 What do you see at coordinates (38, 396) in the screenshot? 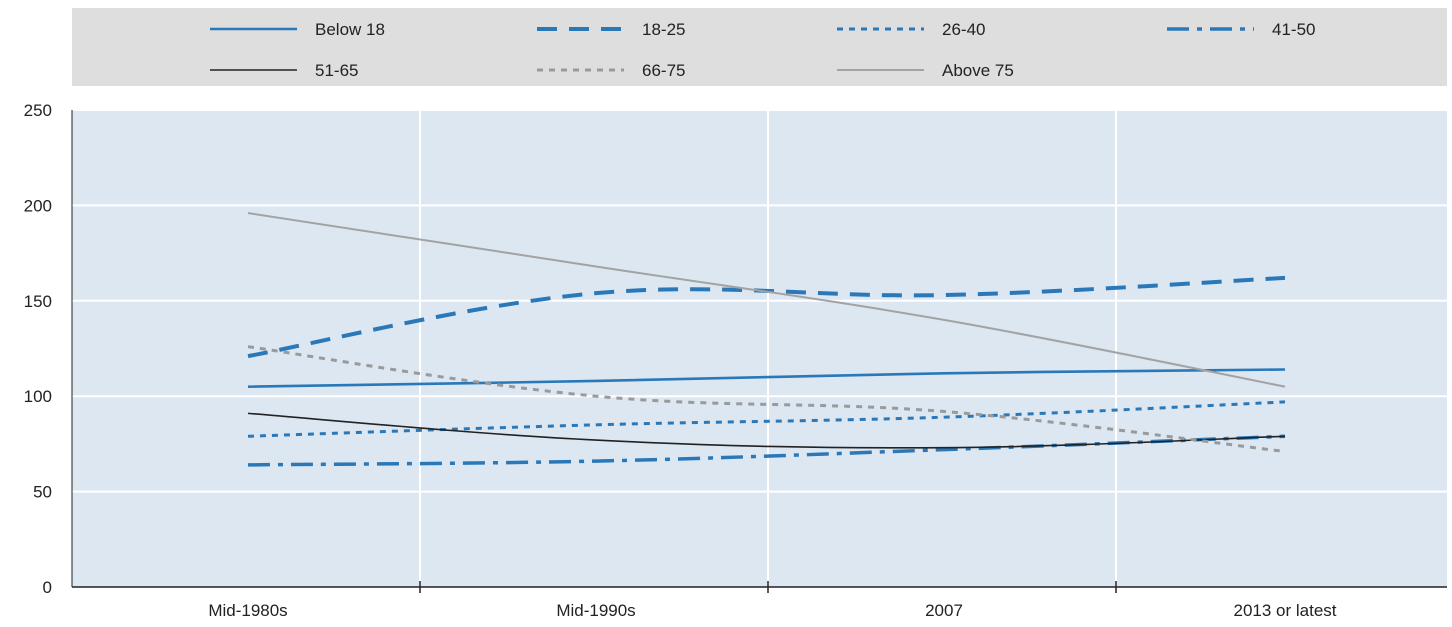
I see `y-tick-label: 100` at bounding box center [38, 396].